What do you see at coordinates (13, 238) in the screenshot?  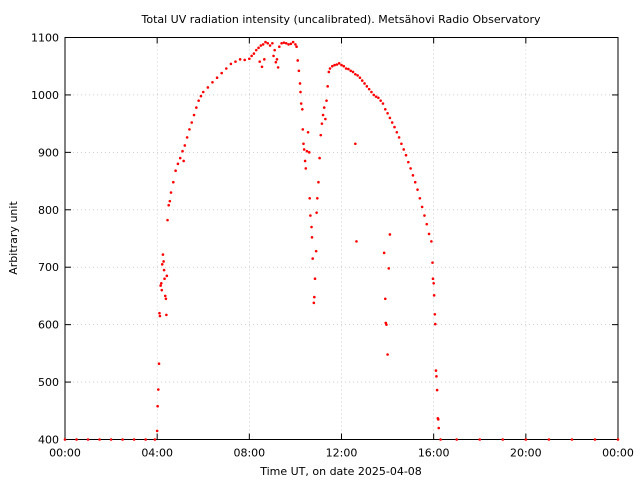 I see `y-axis-label: Arbitrary unit` at bounding box center [13, 238].